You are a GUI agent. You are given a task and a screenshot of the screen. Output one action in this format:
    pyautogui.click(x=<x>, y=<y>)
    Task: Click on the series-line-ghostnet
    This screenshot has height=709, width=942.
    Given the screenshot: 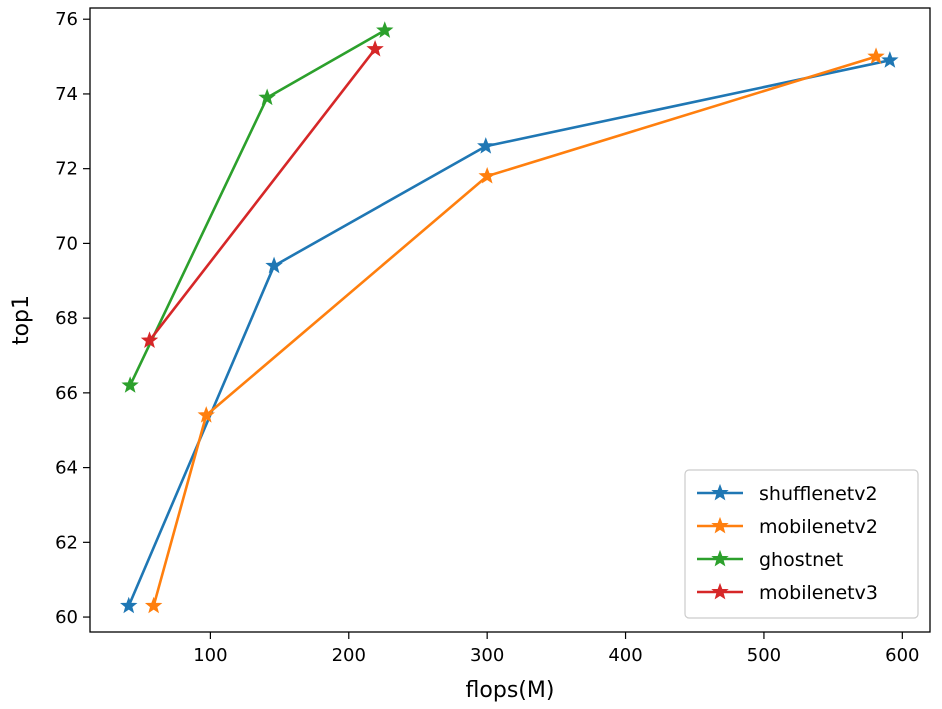 What is the action you would take?
    pyautogui.click(x=257, y=207)
    